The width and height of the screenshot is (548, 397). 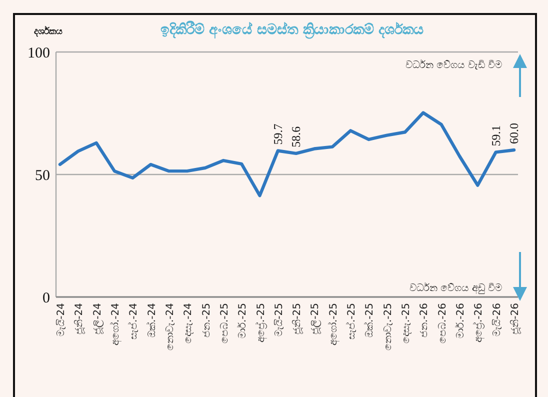 I want to click on x-tick-label: අගෝ.-24, so click(x=115, y=324).